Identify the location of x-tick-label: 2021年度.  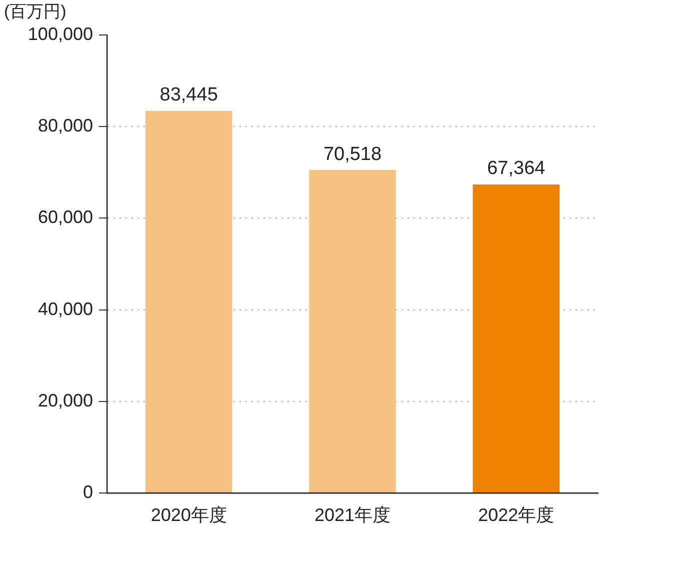
(352, 514).